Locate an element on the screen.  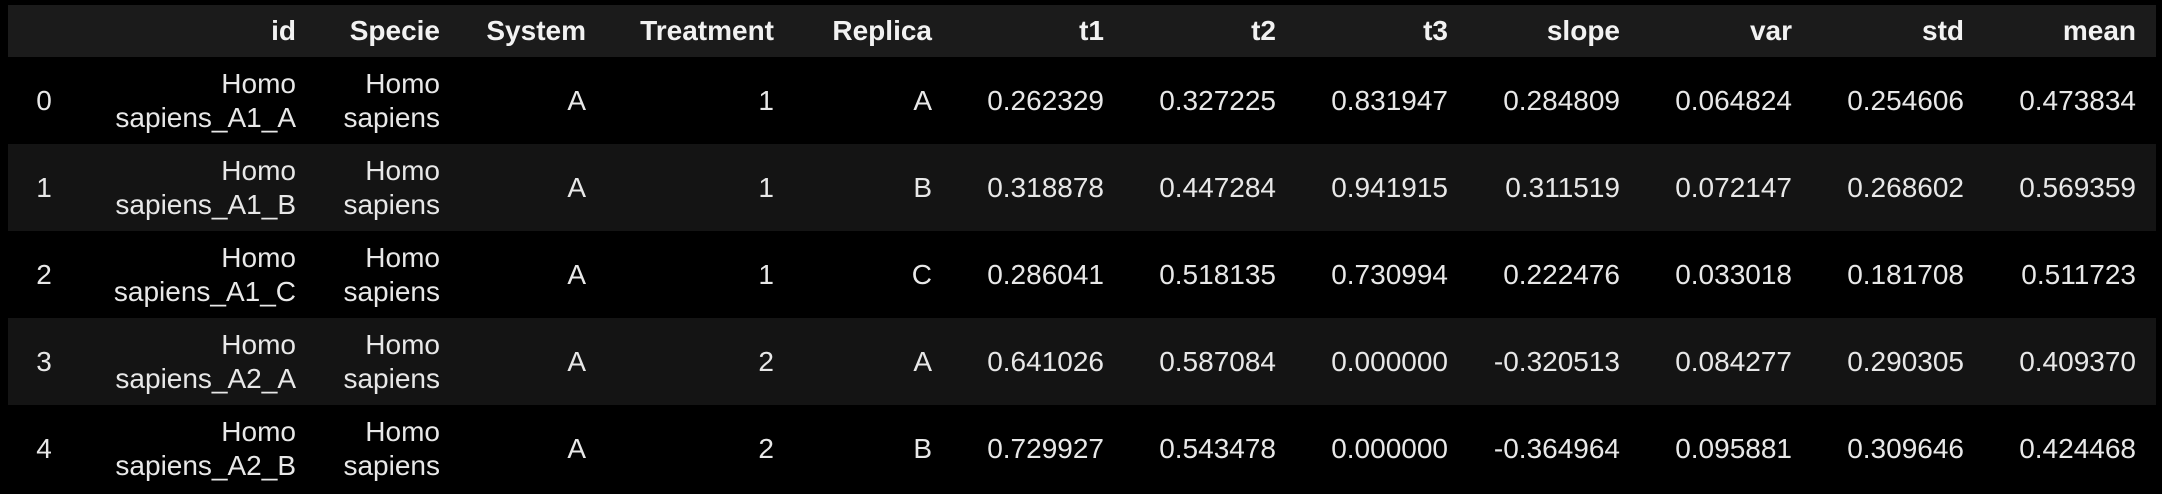
cell-var: 0.095881 is located at coordinates (1726, 448).